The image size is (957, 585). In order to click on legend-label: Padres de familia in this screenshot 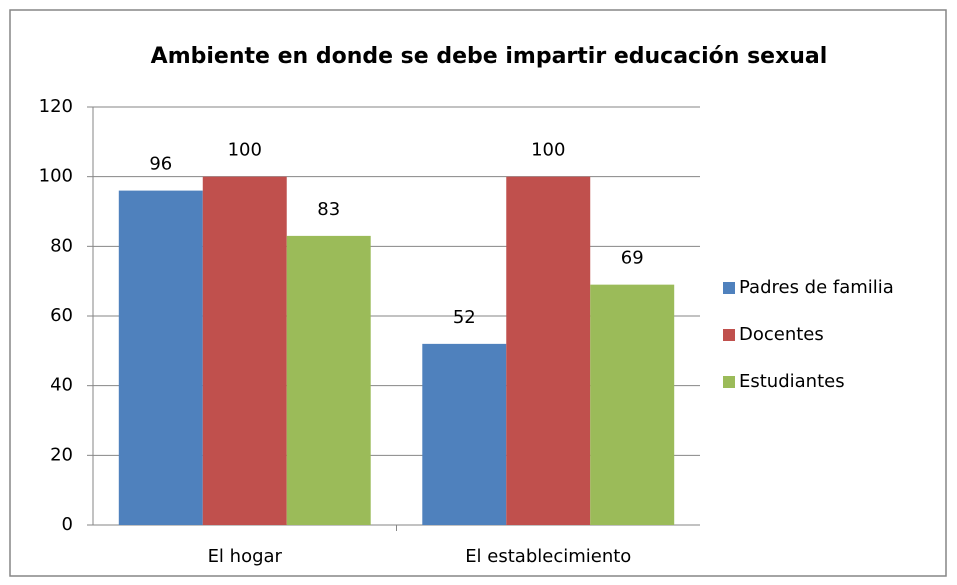, I will do `click(816, 287)`.